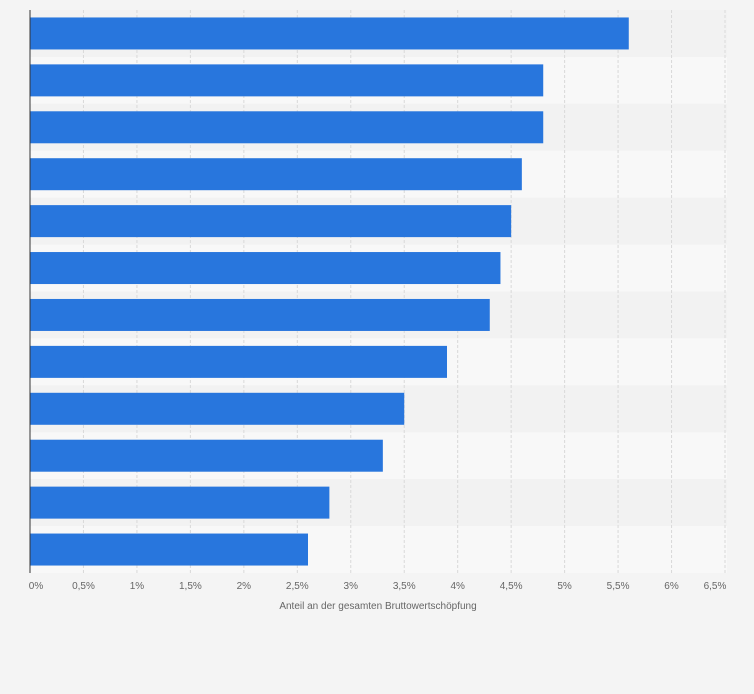 The width and height of the screenshot is (754, 694). Describe the element at coordinates (190, 586) in the screenshot. I see `x-tick-label: 1,5%` at that location.